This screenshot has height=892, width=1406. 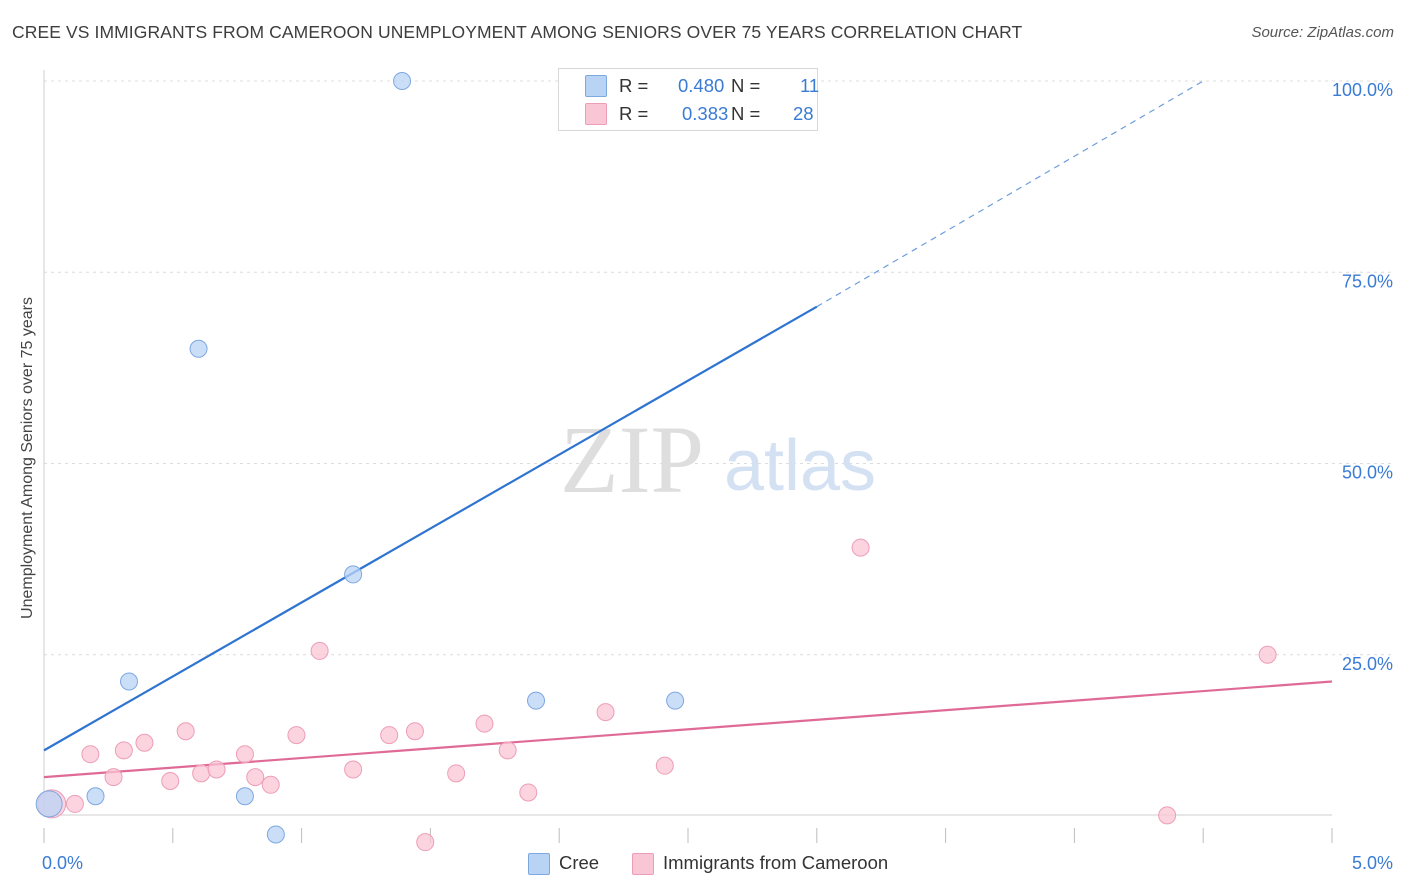 I want to click on source-label: Source: ZipAtlas.com, so click(x=1322, y=32).